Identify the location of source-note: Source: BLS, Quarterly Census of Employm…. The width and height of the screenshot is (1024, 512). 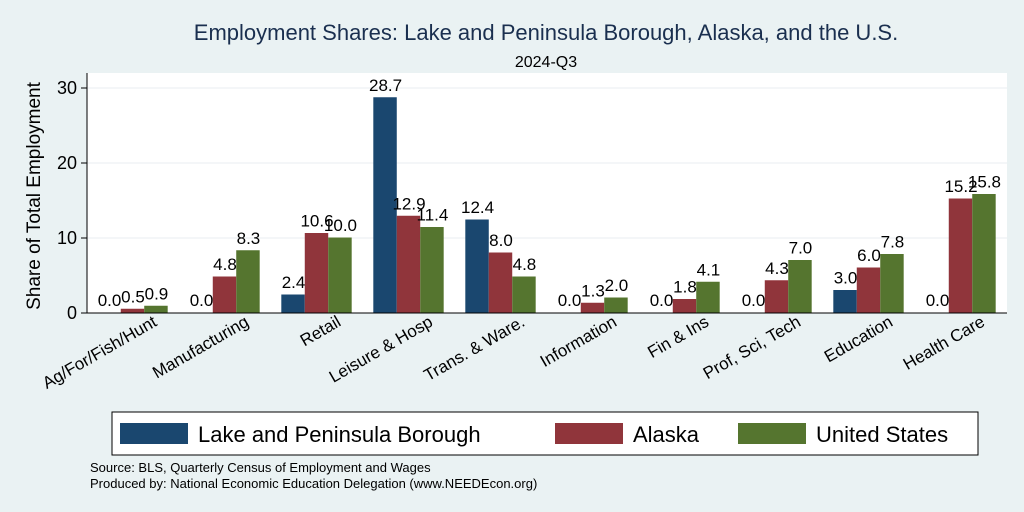
(260, 467).